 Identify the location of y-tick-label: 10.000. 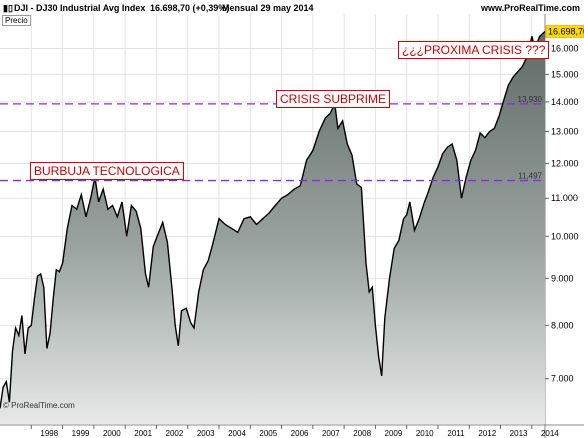
(565, 236).